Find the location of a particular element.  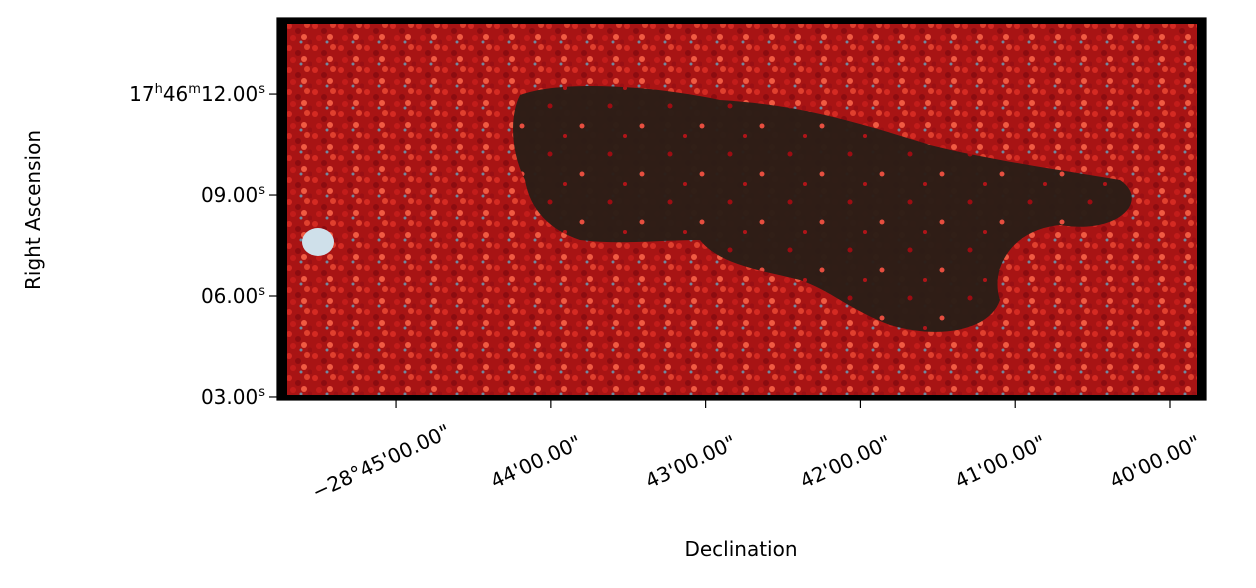

x-tick-label: 44'00.00" is located at coordinates (536, 461).